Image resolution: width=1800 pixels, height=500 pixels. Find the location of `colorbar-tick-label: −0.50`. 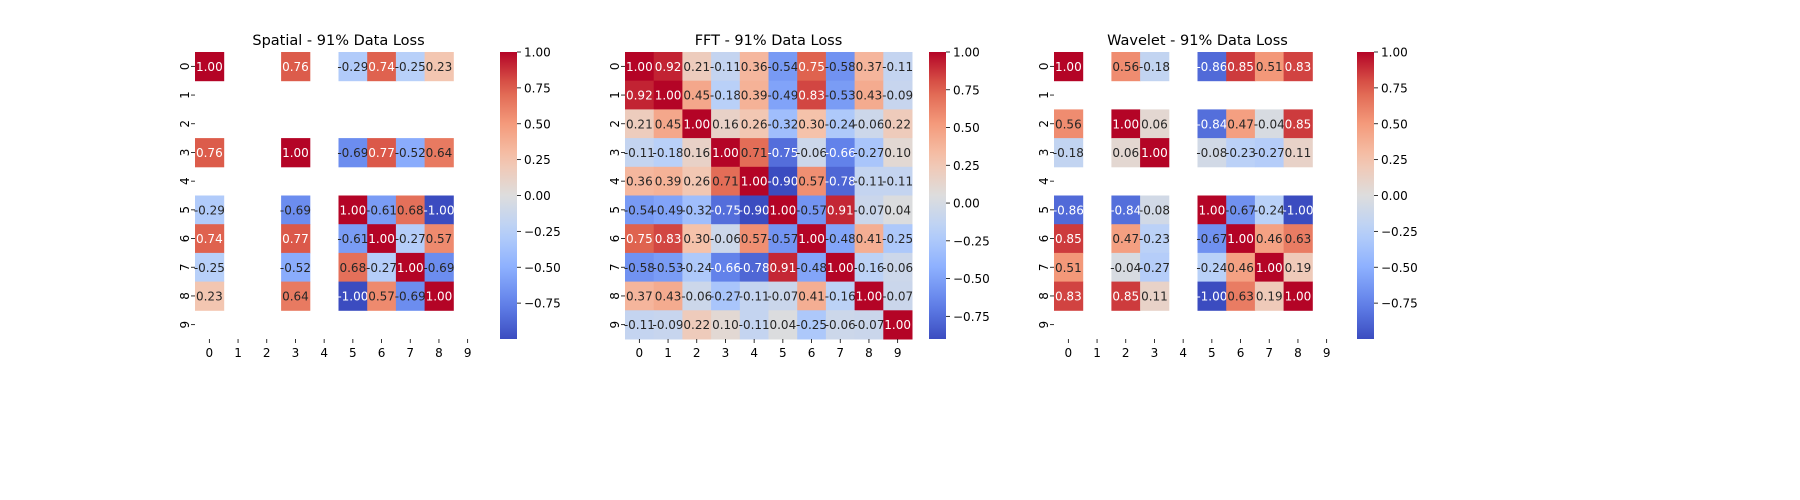

colorbar-tick-label: −0.50 is located at coordinates (1399, 268).